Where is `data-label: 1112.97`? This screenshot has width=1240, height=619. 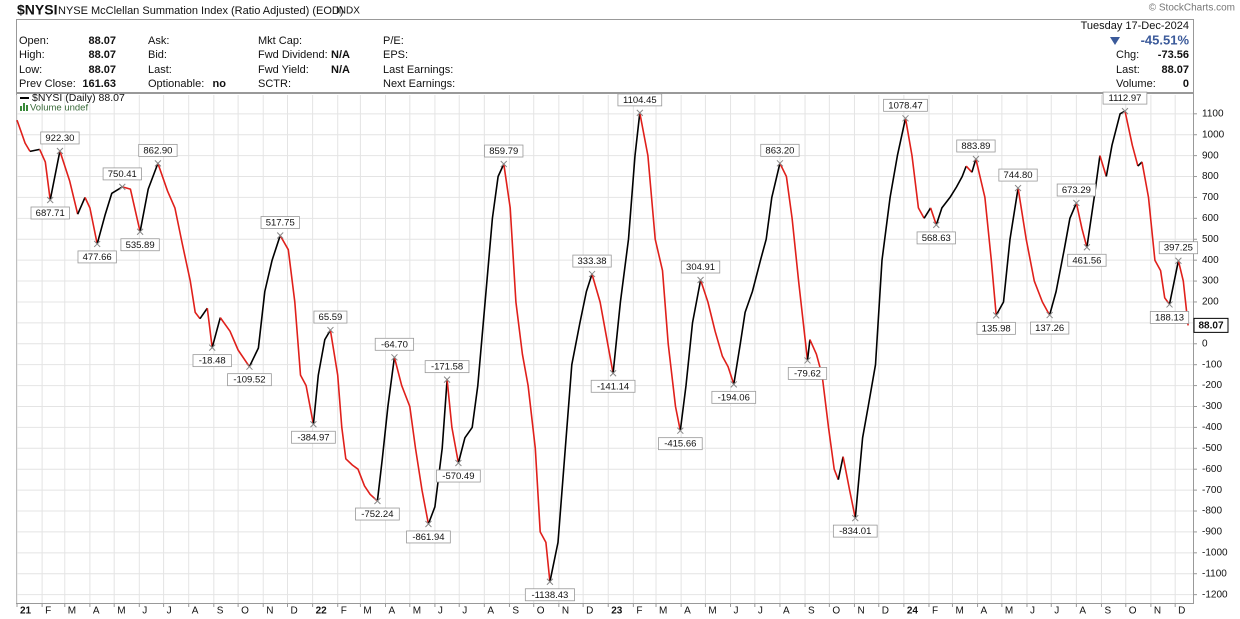 data-label: 1112.97 is located at coordinates (1124, 98).